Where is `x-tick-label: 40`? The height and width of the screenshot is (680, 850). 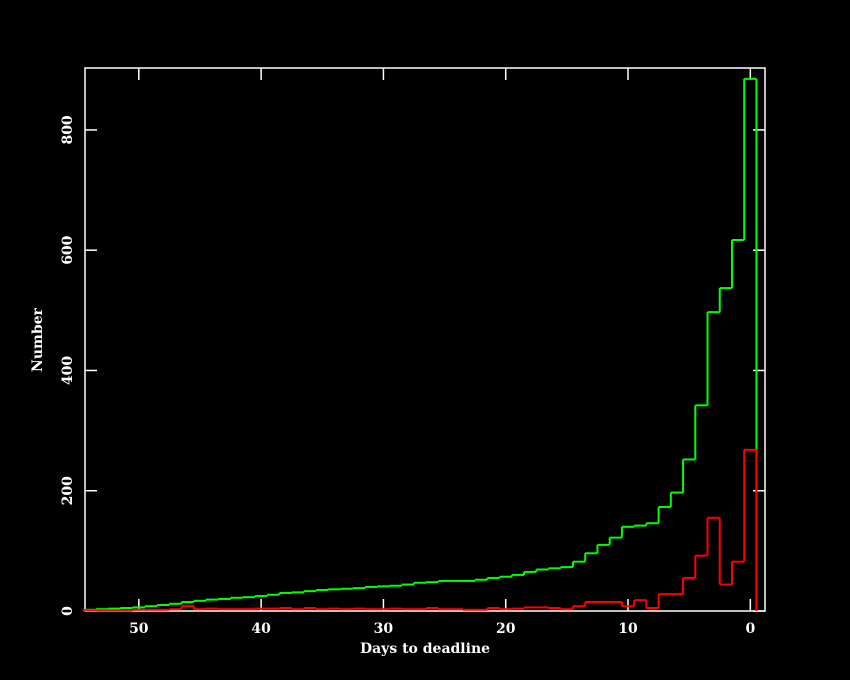 x-tick-label: 40 is located at coordinates (261, 629).